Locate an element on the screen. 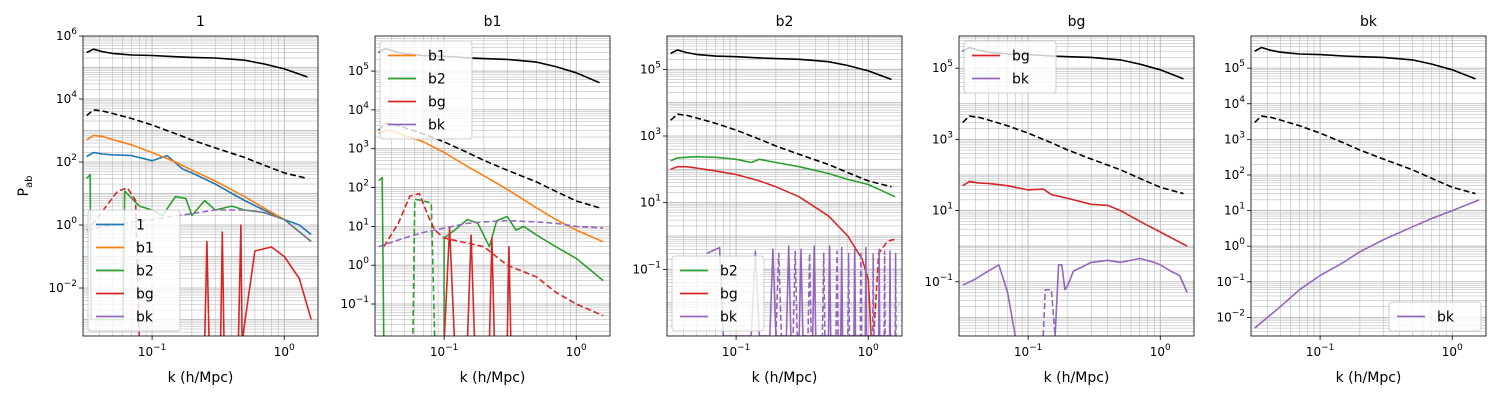 The height and width of the screenshot is (400, 1500). y-axis-label: Pab is located at coordinates (25, 186).